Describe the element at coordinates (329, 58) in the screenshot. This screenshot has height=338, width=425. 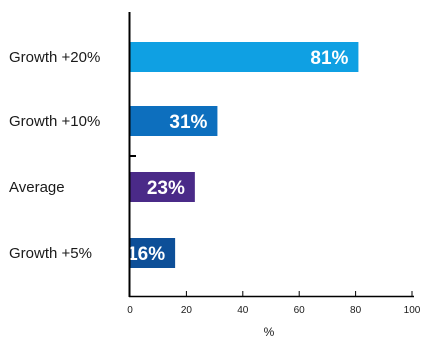
I see `bar-value-label: 81%` at that location.